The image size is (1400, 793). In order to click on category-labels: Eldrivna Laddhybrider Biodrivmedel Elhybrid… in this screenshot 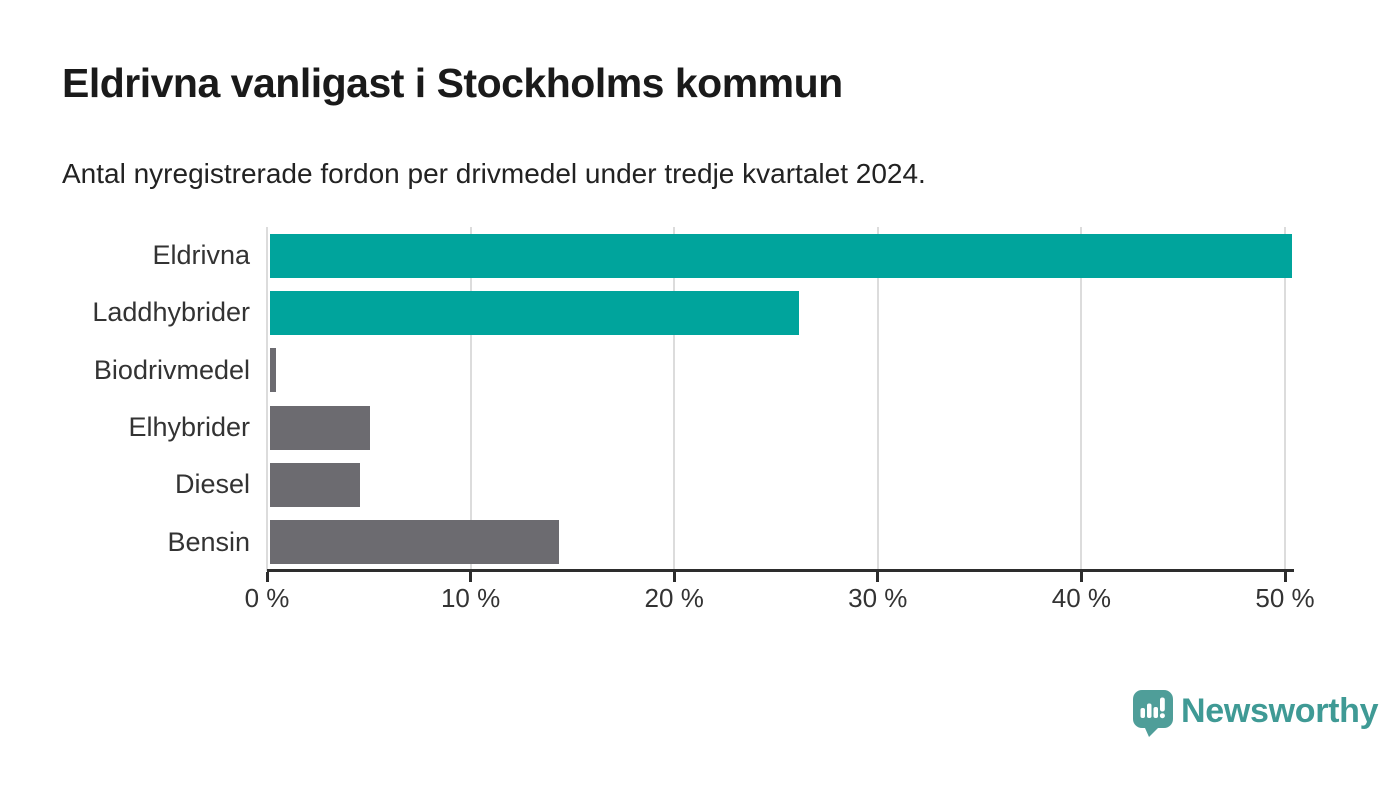, I will do `click(145, 399)`.